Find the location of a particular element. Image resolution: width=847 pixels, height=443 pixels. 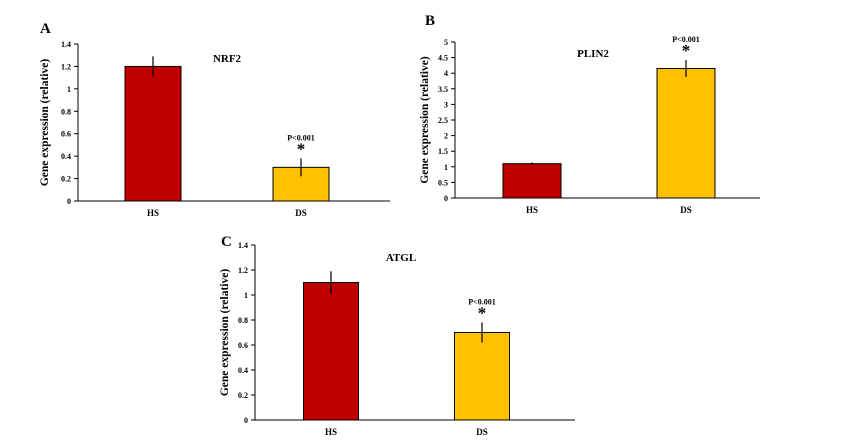

panel-a-ytick-label: 1.4 is located at coordinates (66, 44).